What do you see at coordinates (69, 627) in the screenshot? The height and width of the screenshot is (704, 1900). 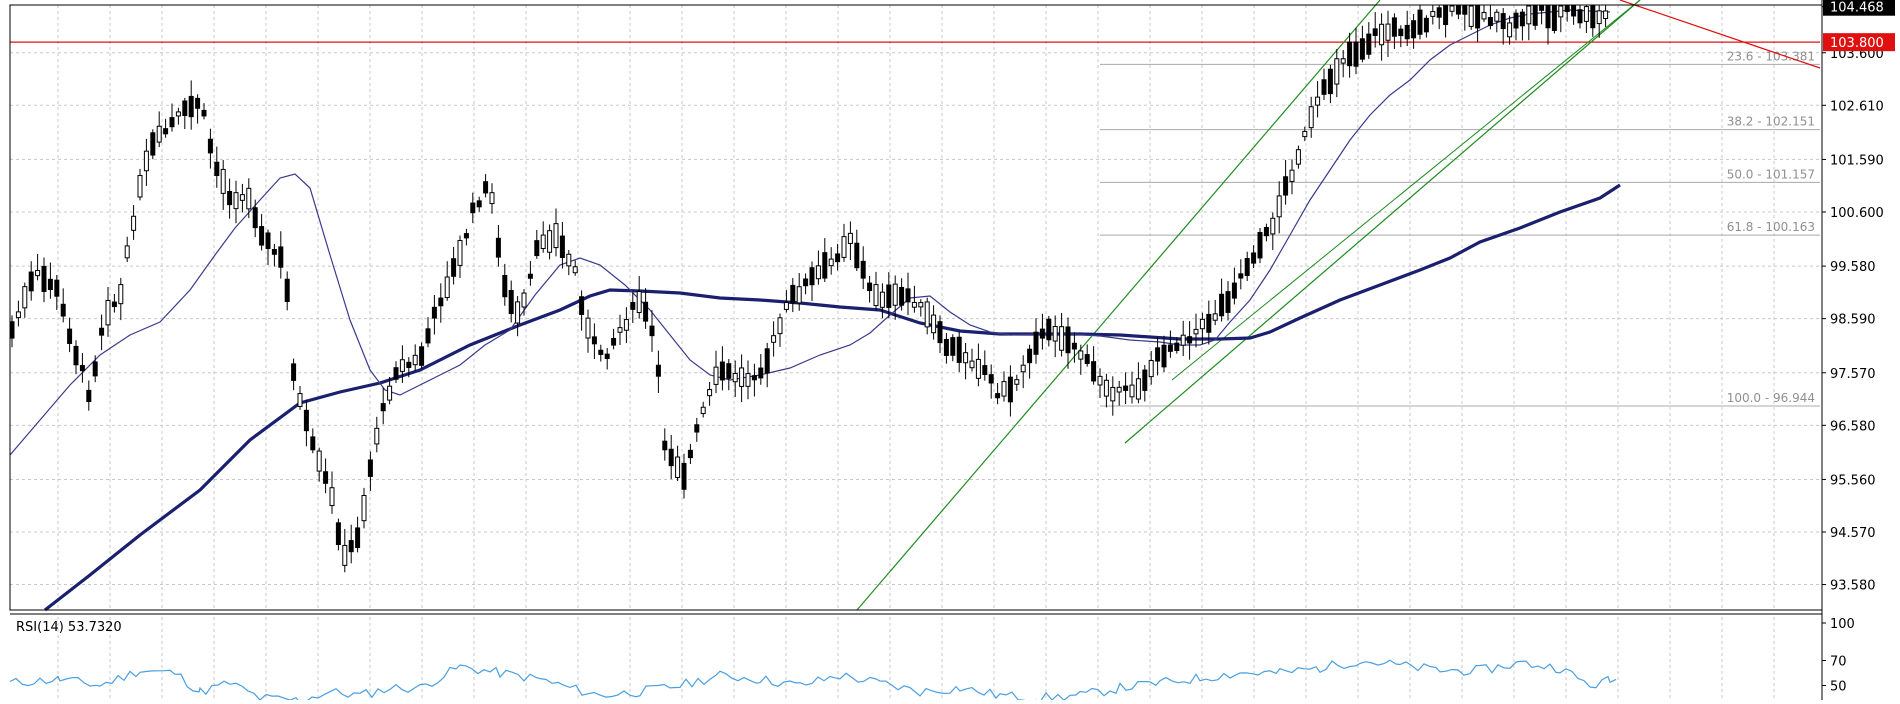 I see `rsi-label: RSI(14) 53.7320` at bounding box center [69, 627].